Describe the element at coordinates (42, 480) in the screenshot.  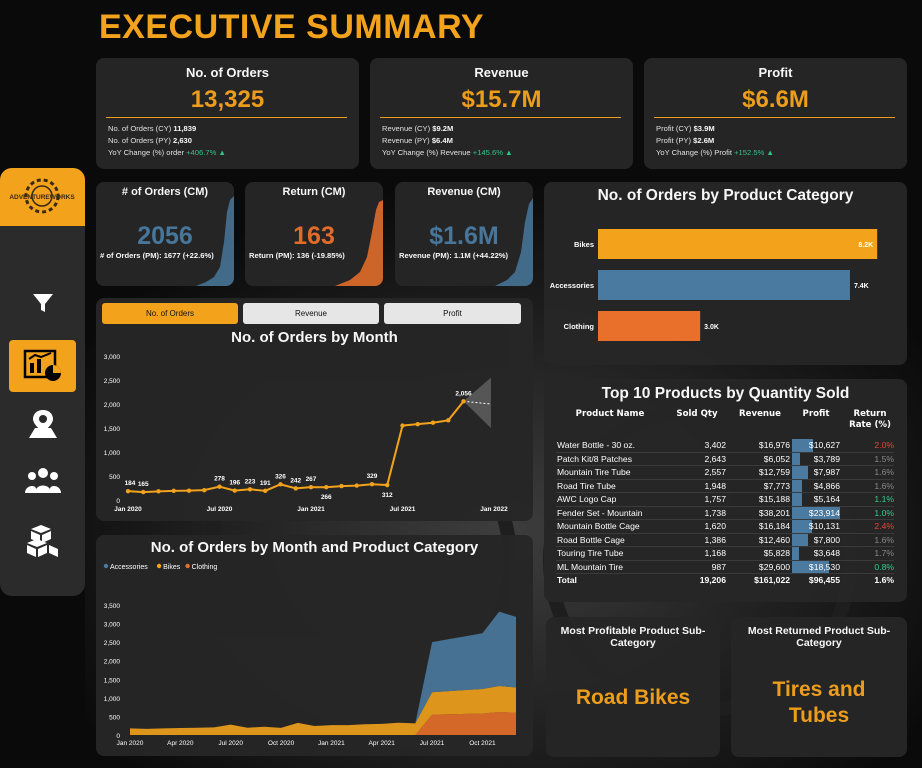
I see `sidebar-item-customers` at that location.